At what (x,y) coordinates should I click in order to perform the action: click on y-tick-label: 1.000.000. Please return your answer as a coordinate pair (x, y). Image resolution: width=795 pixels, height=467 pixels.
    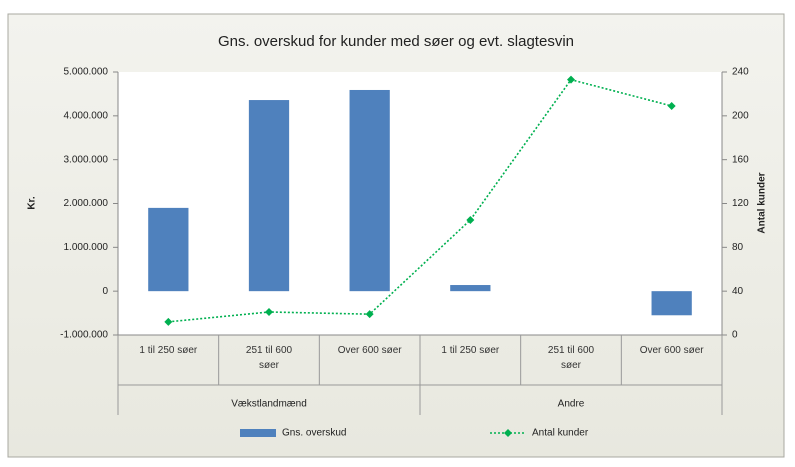
    Looking at the image, I should click on (86, 247).